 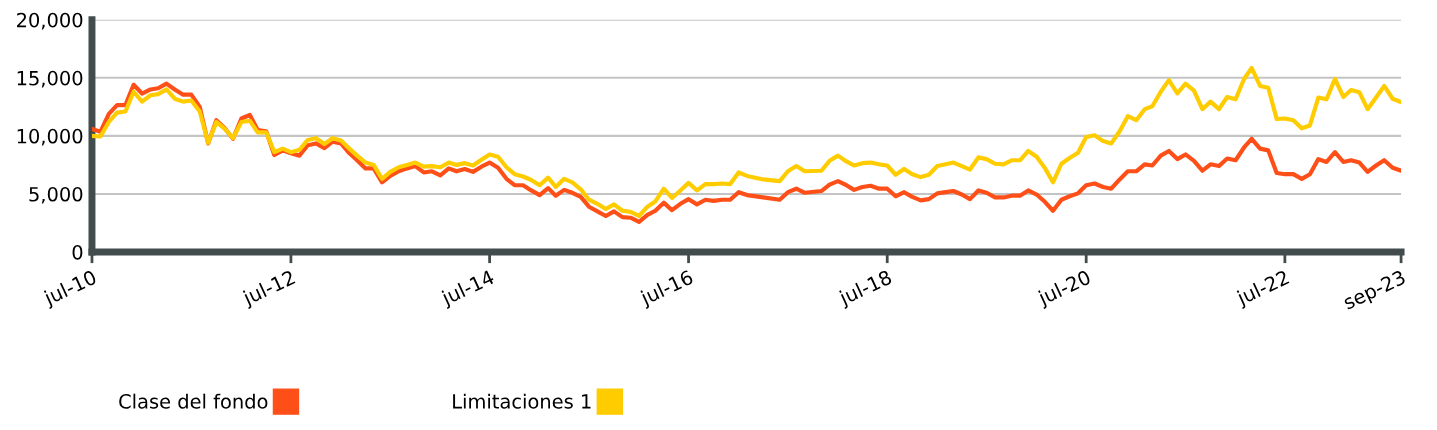 What do you see at coordinates (50, 79) in the screenshot?
I see `y-tick-label: 15,000` at bounding box center [50, 79].